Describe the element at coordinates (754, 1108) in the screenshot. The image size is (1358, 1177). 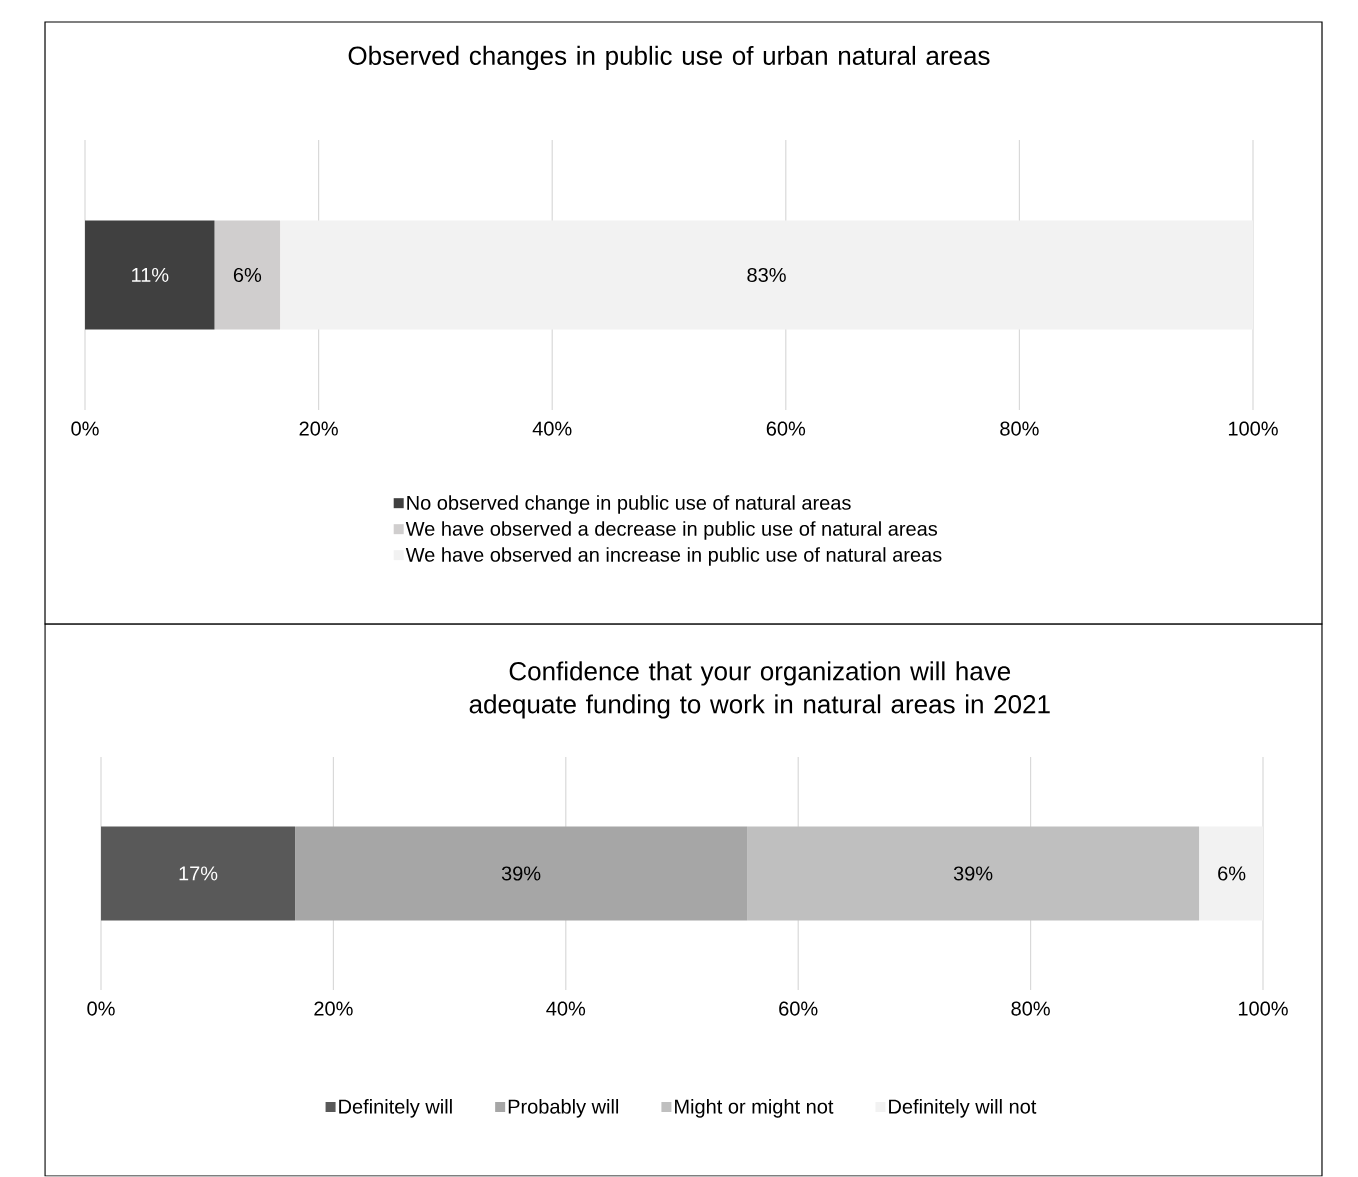
I see `legend-label: Might or might not` at that location.